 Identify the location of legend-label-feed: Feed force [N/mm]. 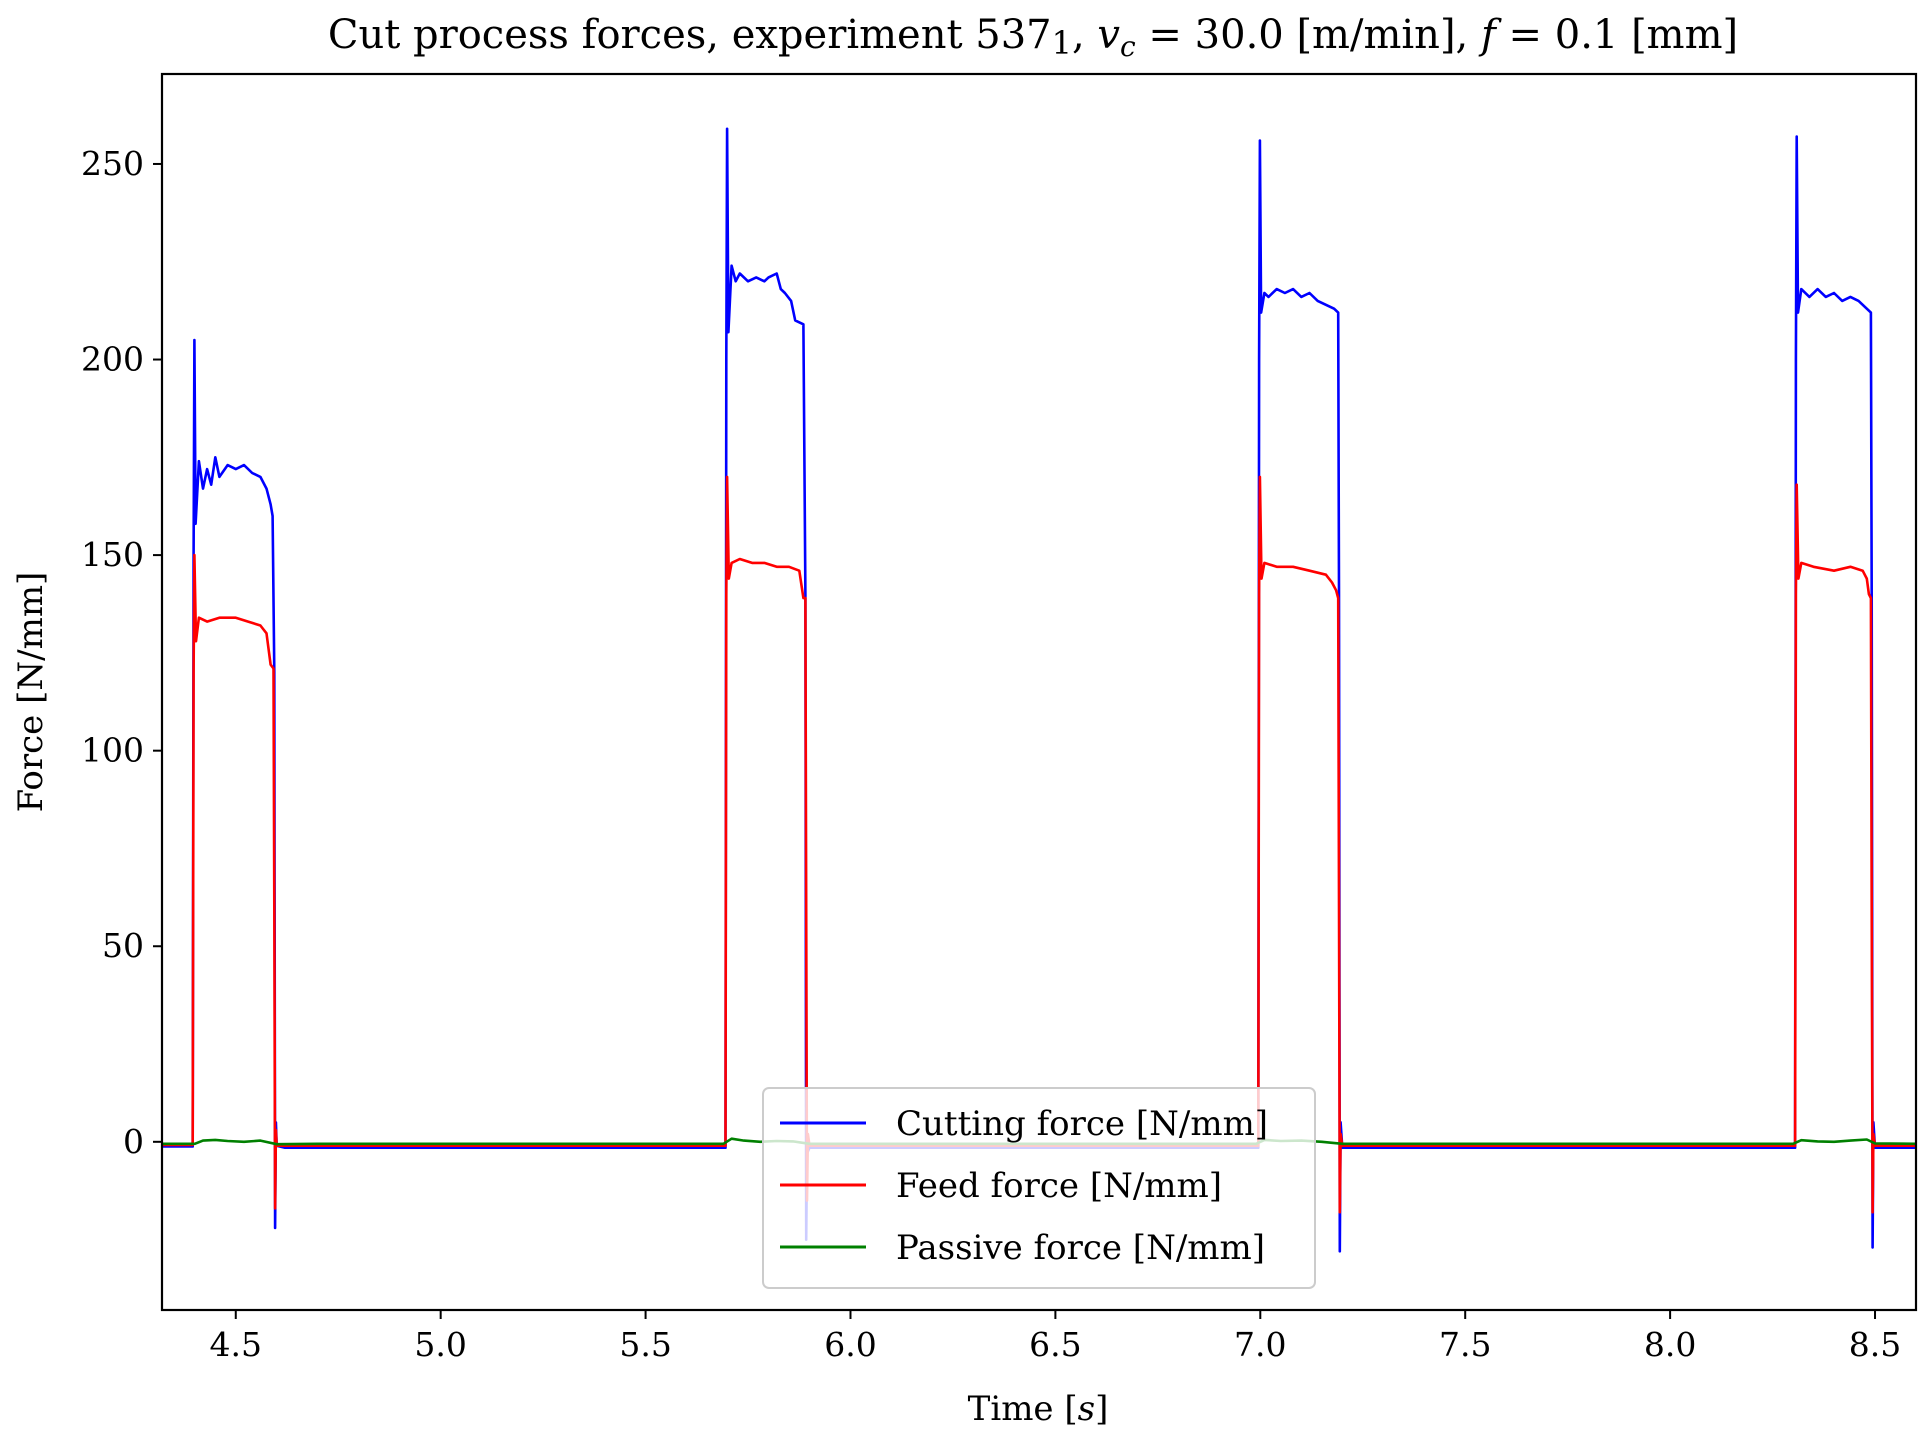
(1059, 1186).